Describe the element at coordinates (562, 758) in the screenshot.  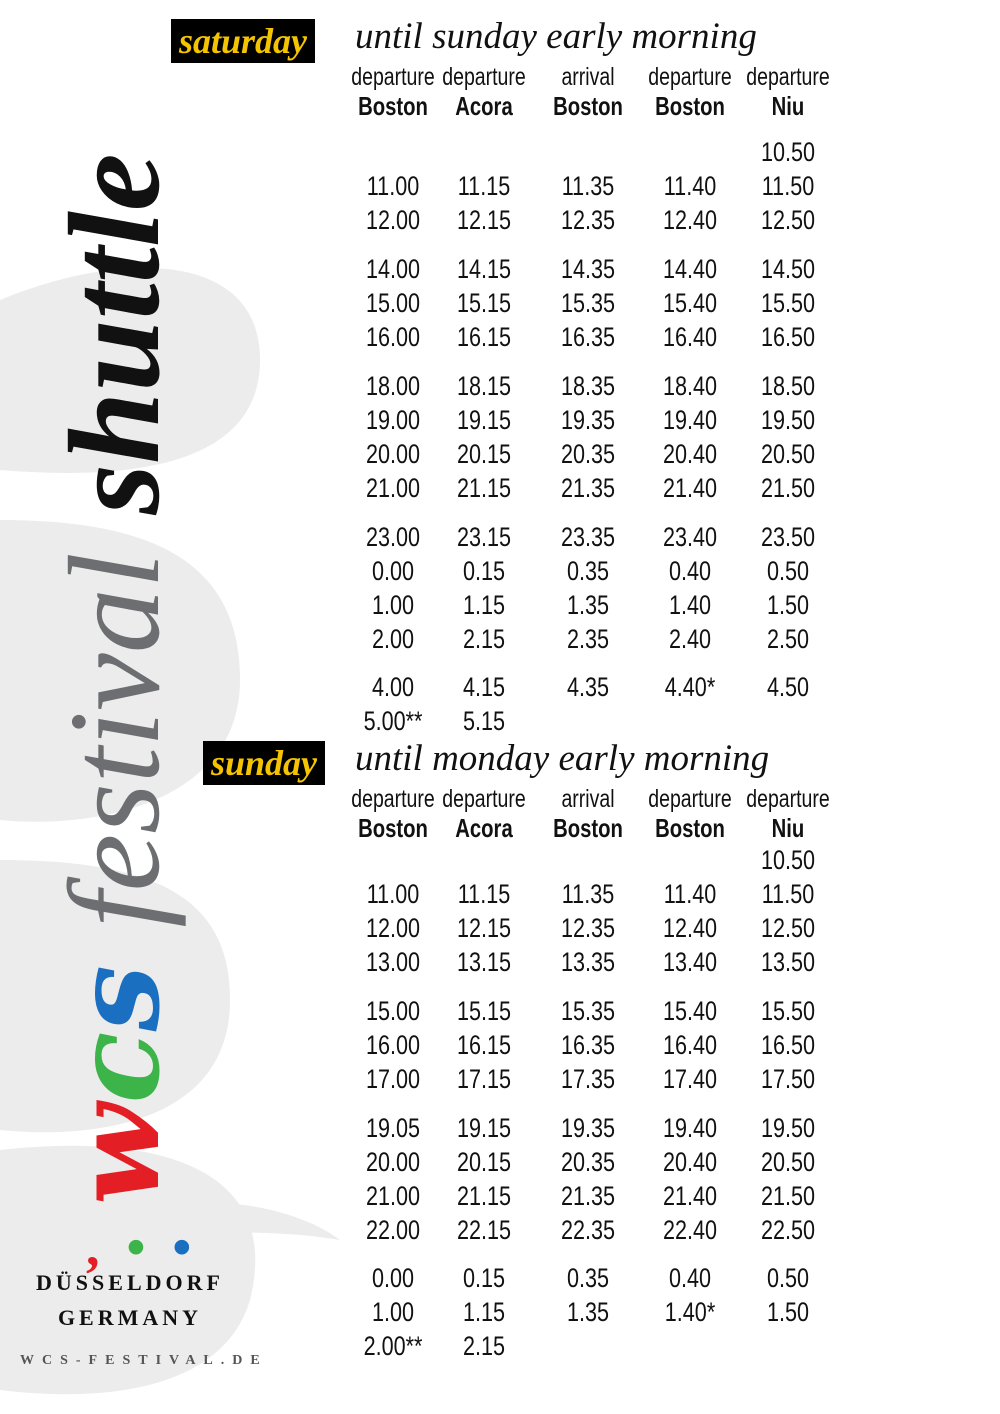
I see `until-label: until monday early morning` at that location.